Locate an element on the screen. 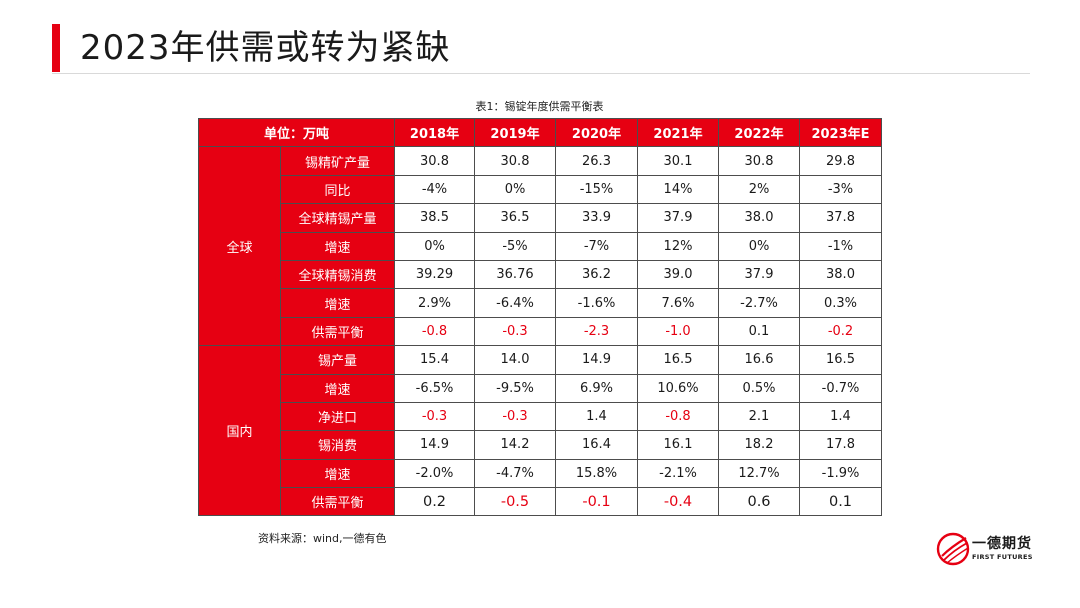 The height and width of the screenshot is (608, 1080). value-cell: 17.8 is located at coordinates (840, 445).